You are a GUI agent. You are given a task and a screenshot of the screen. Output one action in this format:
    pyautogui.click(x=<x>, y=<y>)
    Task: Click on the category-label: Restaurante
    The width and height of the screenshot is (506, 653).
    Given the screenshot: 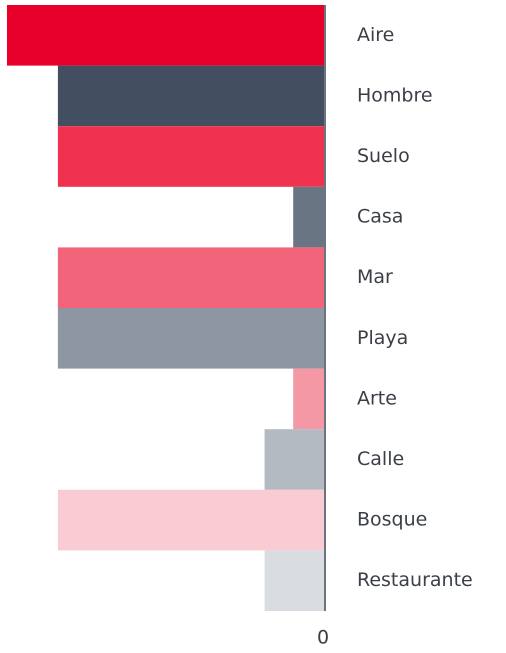 What is the action you would take?
    pyautogui.click(x=415, y=580)
    